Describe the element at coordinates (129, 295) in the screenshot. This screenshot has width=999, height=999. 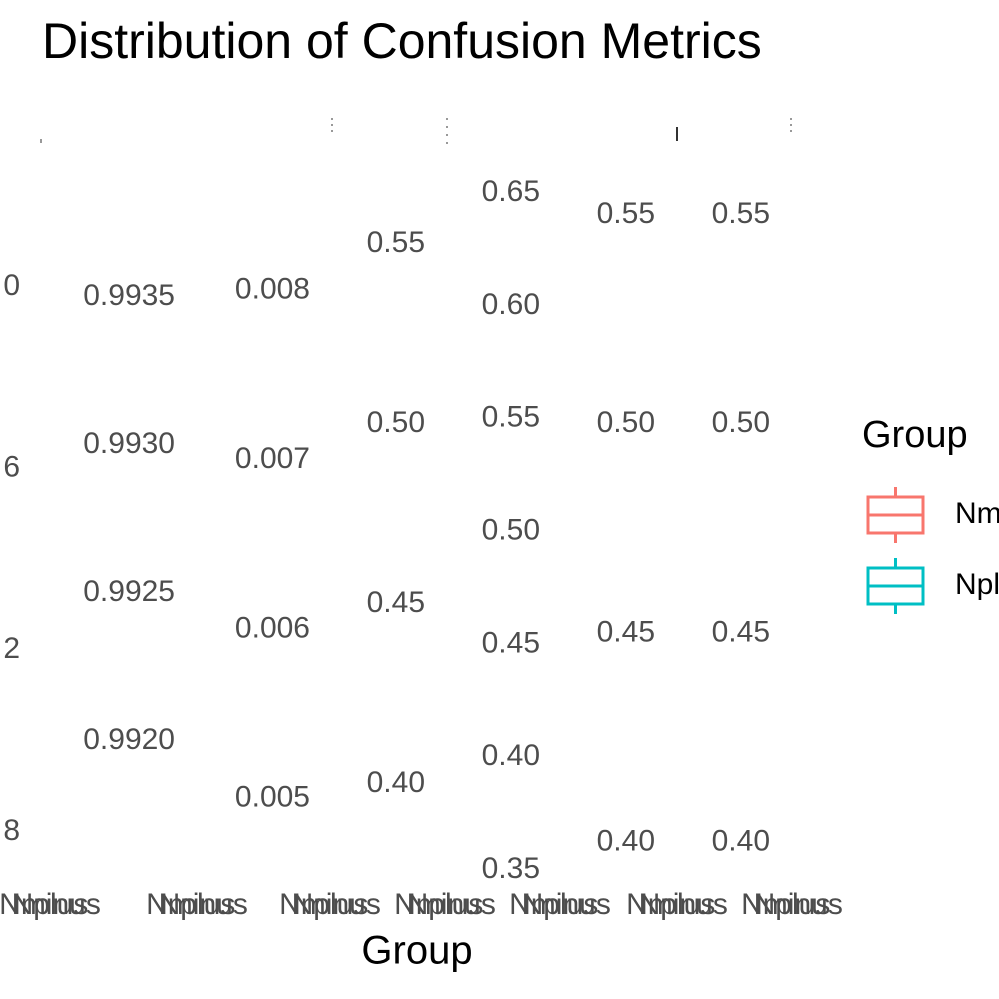
I see `y-tick-label: 0.9935` at that location.